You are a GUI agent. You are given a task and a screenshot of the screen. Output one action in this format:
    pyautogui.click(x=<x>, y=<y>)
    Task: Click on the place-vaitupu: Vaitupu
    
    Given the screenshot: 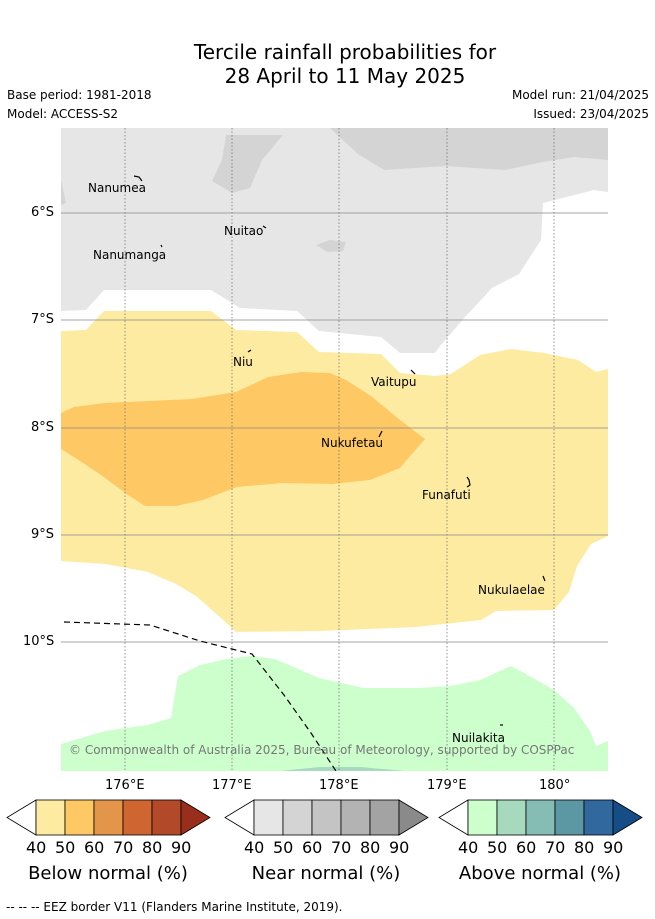 What is the action you would take?
    pyautogui.click(x=394, y=382)
    